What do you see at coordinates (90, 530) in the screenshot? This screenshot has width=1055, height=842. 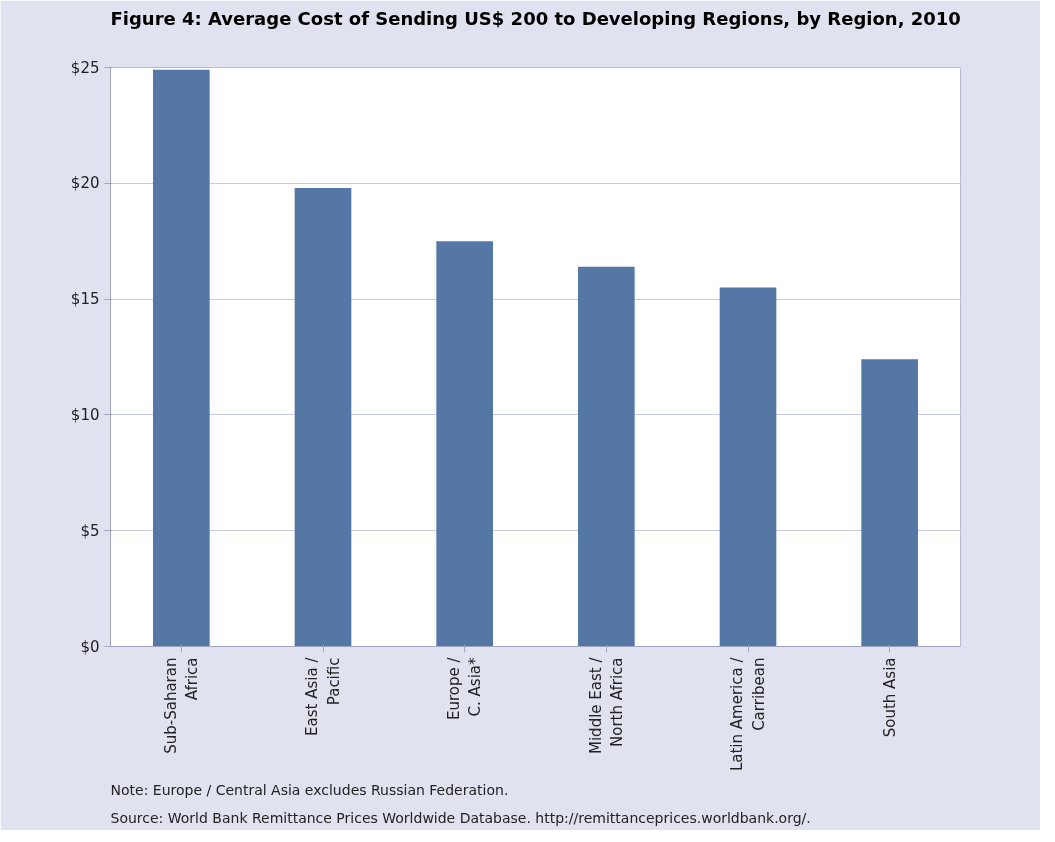 I see `y-tick-label: $5` at bounding box center [90, 530].